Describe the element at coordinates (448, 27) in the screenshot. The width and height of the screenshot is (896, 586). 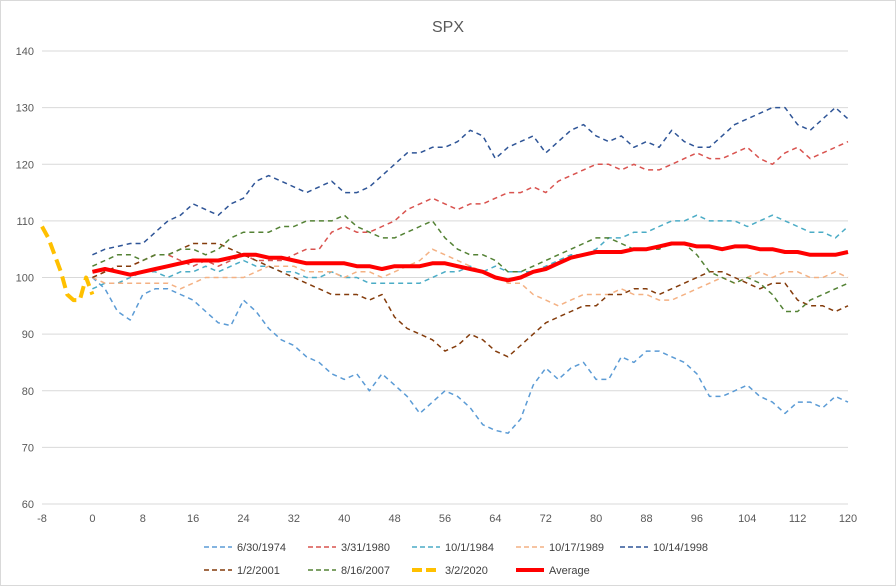
I see `chart-title: SPX` at that location.